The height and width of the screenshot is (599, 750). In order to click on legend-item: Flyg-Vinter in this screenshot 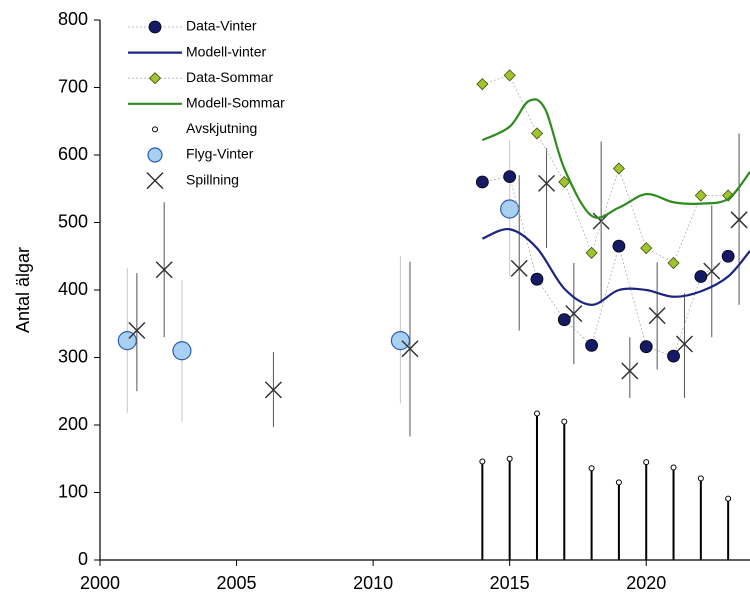, I will do `click(200, 154)`.